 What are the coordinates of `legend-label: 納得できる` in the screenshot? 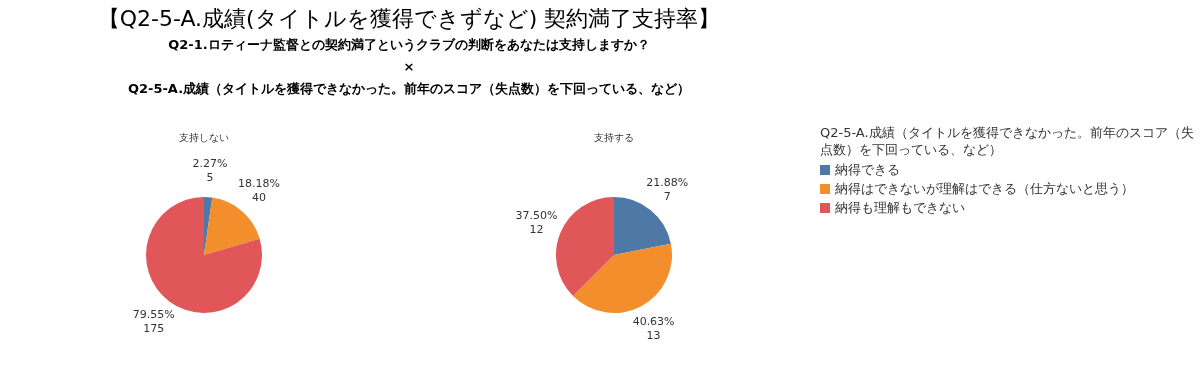 It's located at (867, 169).